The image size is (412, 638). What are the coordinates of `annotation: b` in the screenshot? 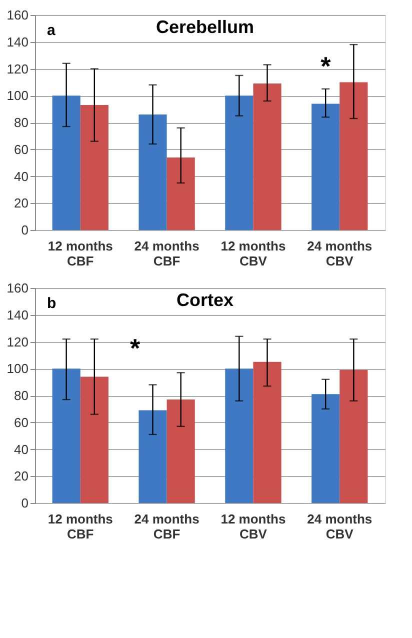 It's located at (51, 303).